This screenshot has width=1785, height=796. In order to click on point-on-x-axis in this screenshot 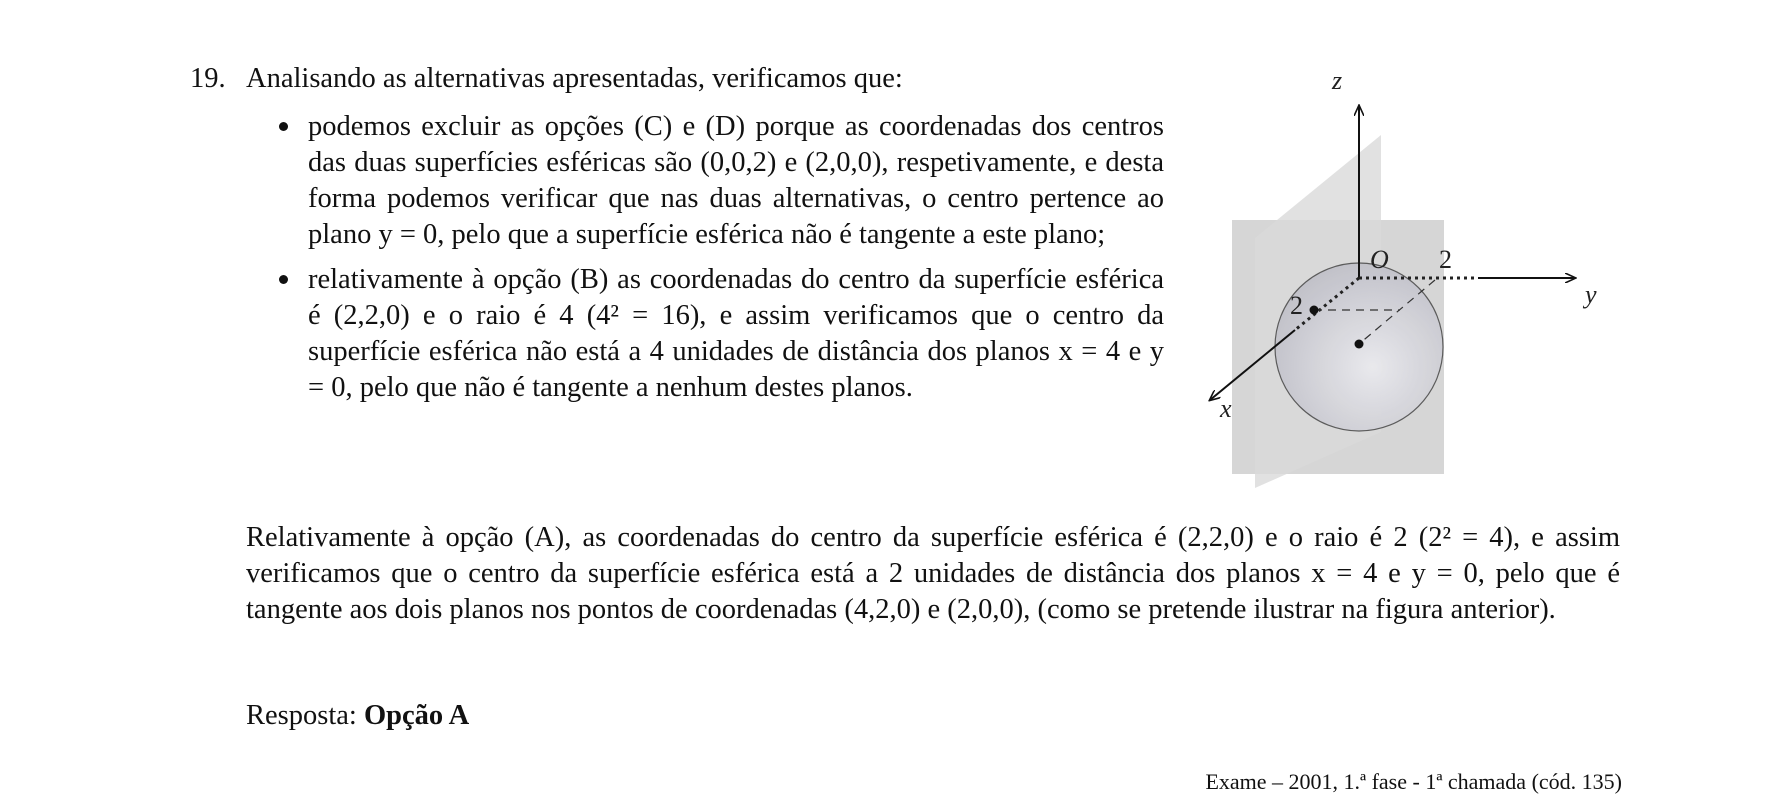, I will do `click(1314, 310)`.